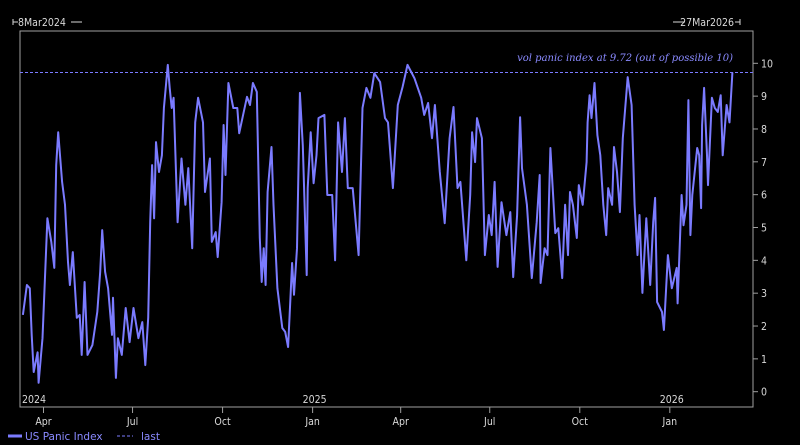 The image size is (800, 445). Describe the element at coordinates (764, 97) in the screenshot. I see `y-tick-label: 9` at that location.